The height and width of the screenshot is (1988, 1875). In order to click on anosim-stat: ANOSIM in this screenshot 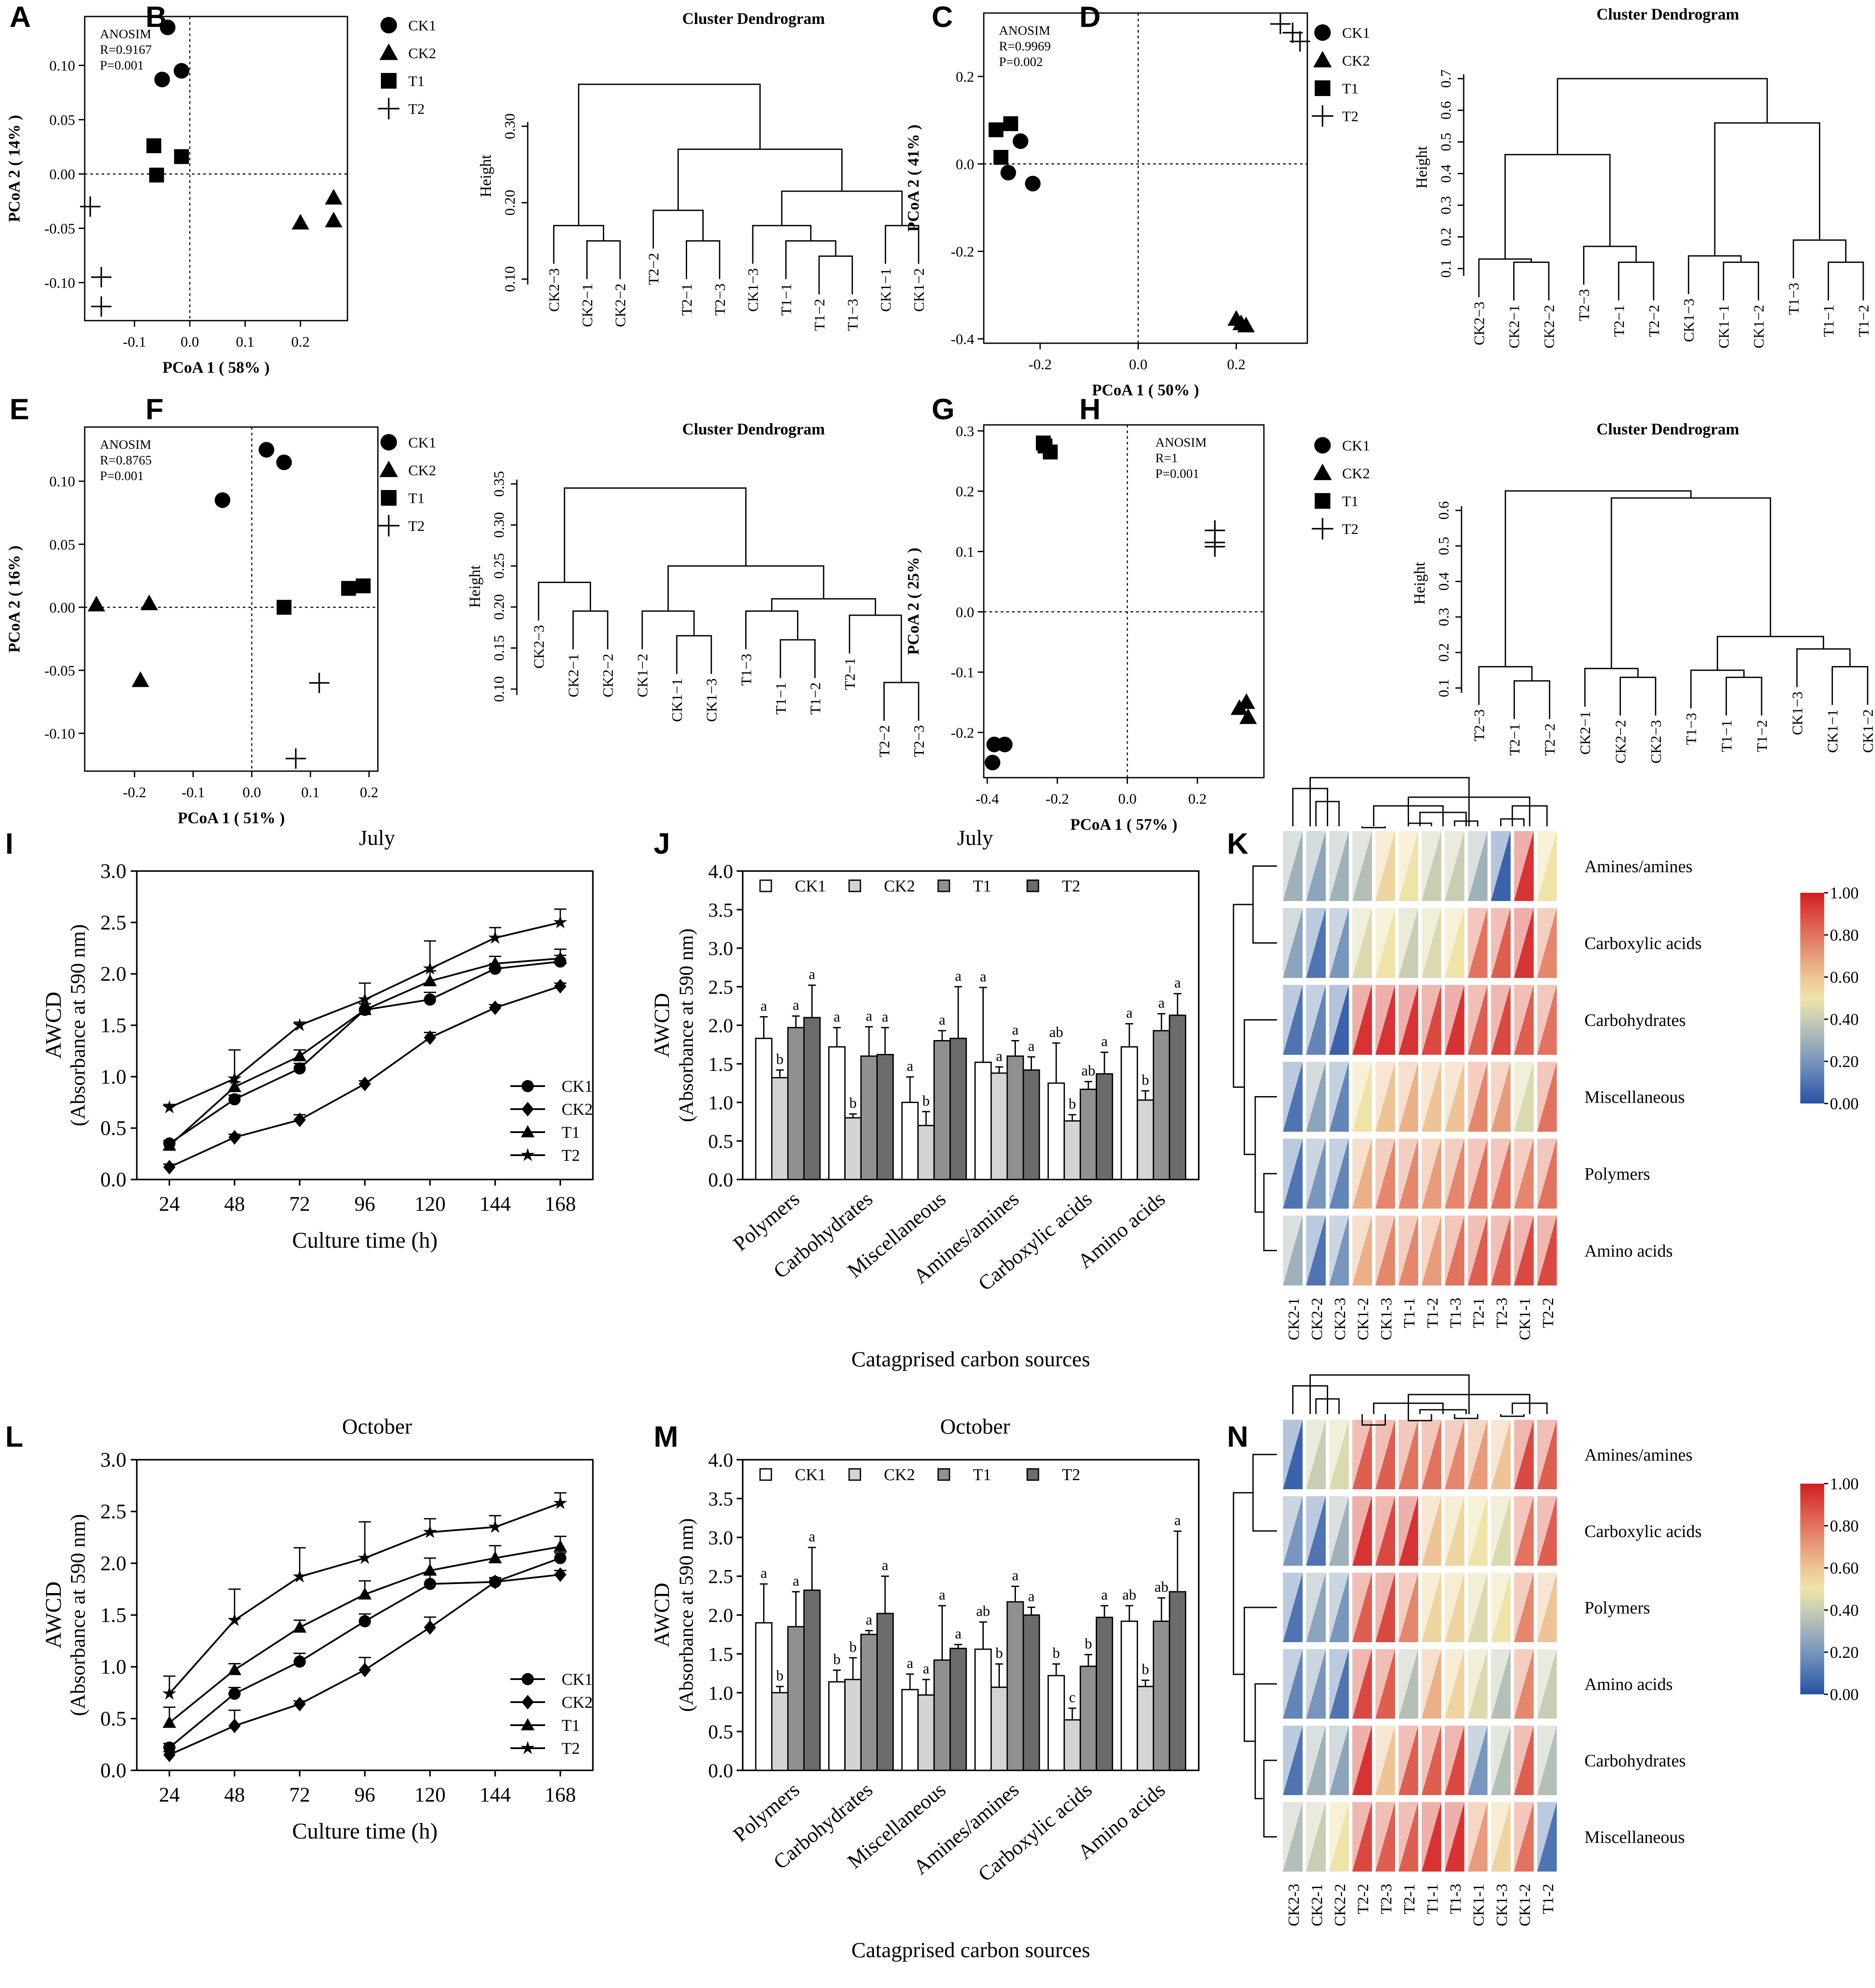, I will do `click(126, 444)`.